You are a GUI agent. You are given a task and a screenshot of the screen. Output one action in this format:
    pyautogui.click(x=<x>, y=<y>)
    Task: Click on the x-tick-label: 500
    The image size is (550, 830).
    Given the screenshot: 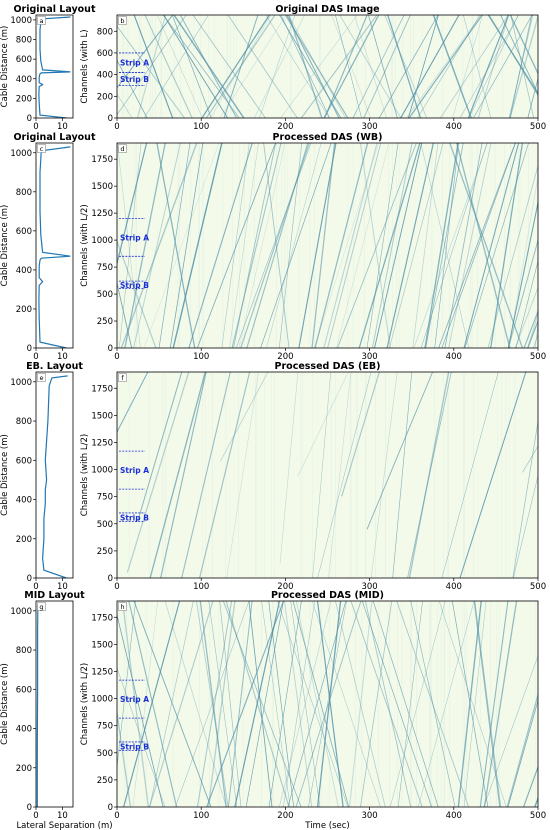 What is the action you would take?
    pyautogui.click(x=538, y=587)
    